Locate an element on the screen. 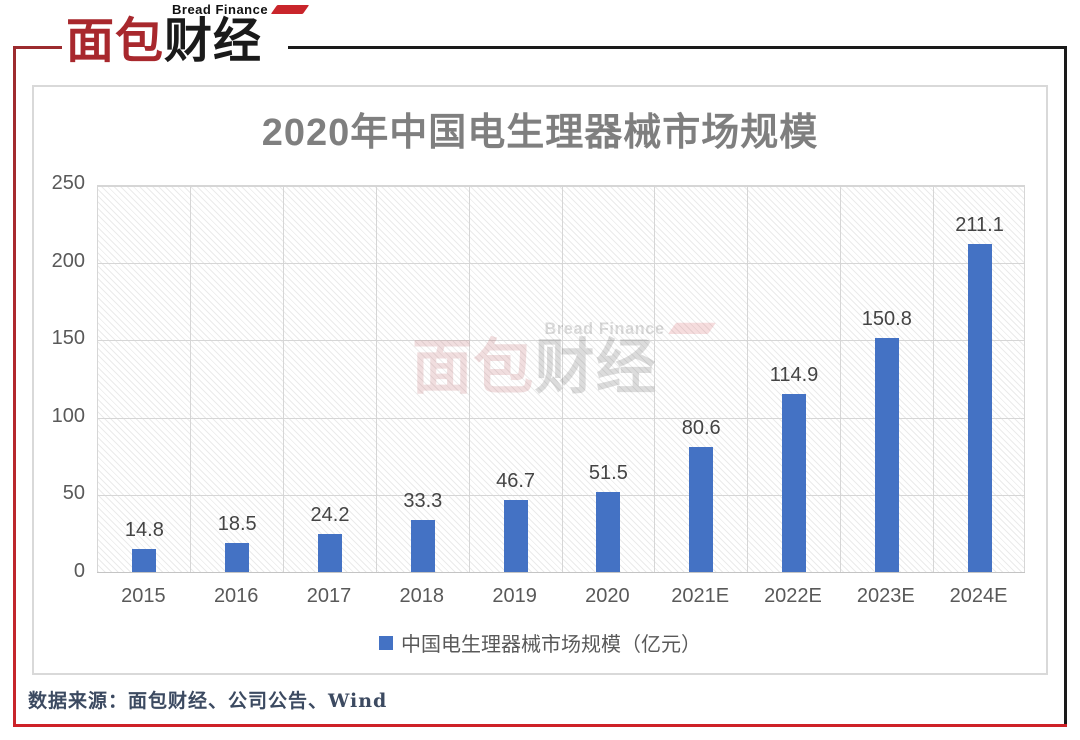  brand-swoosh-icon is located at coordinates (290, 9).